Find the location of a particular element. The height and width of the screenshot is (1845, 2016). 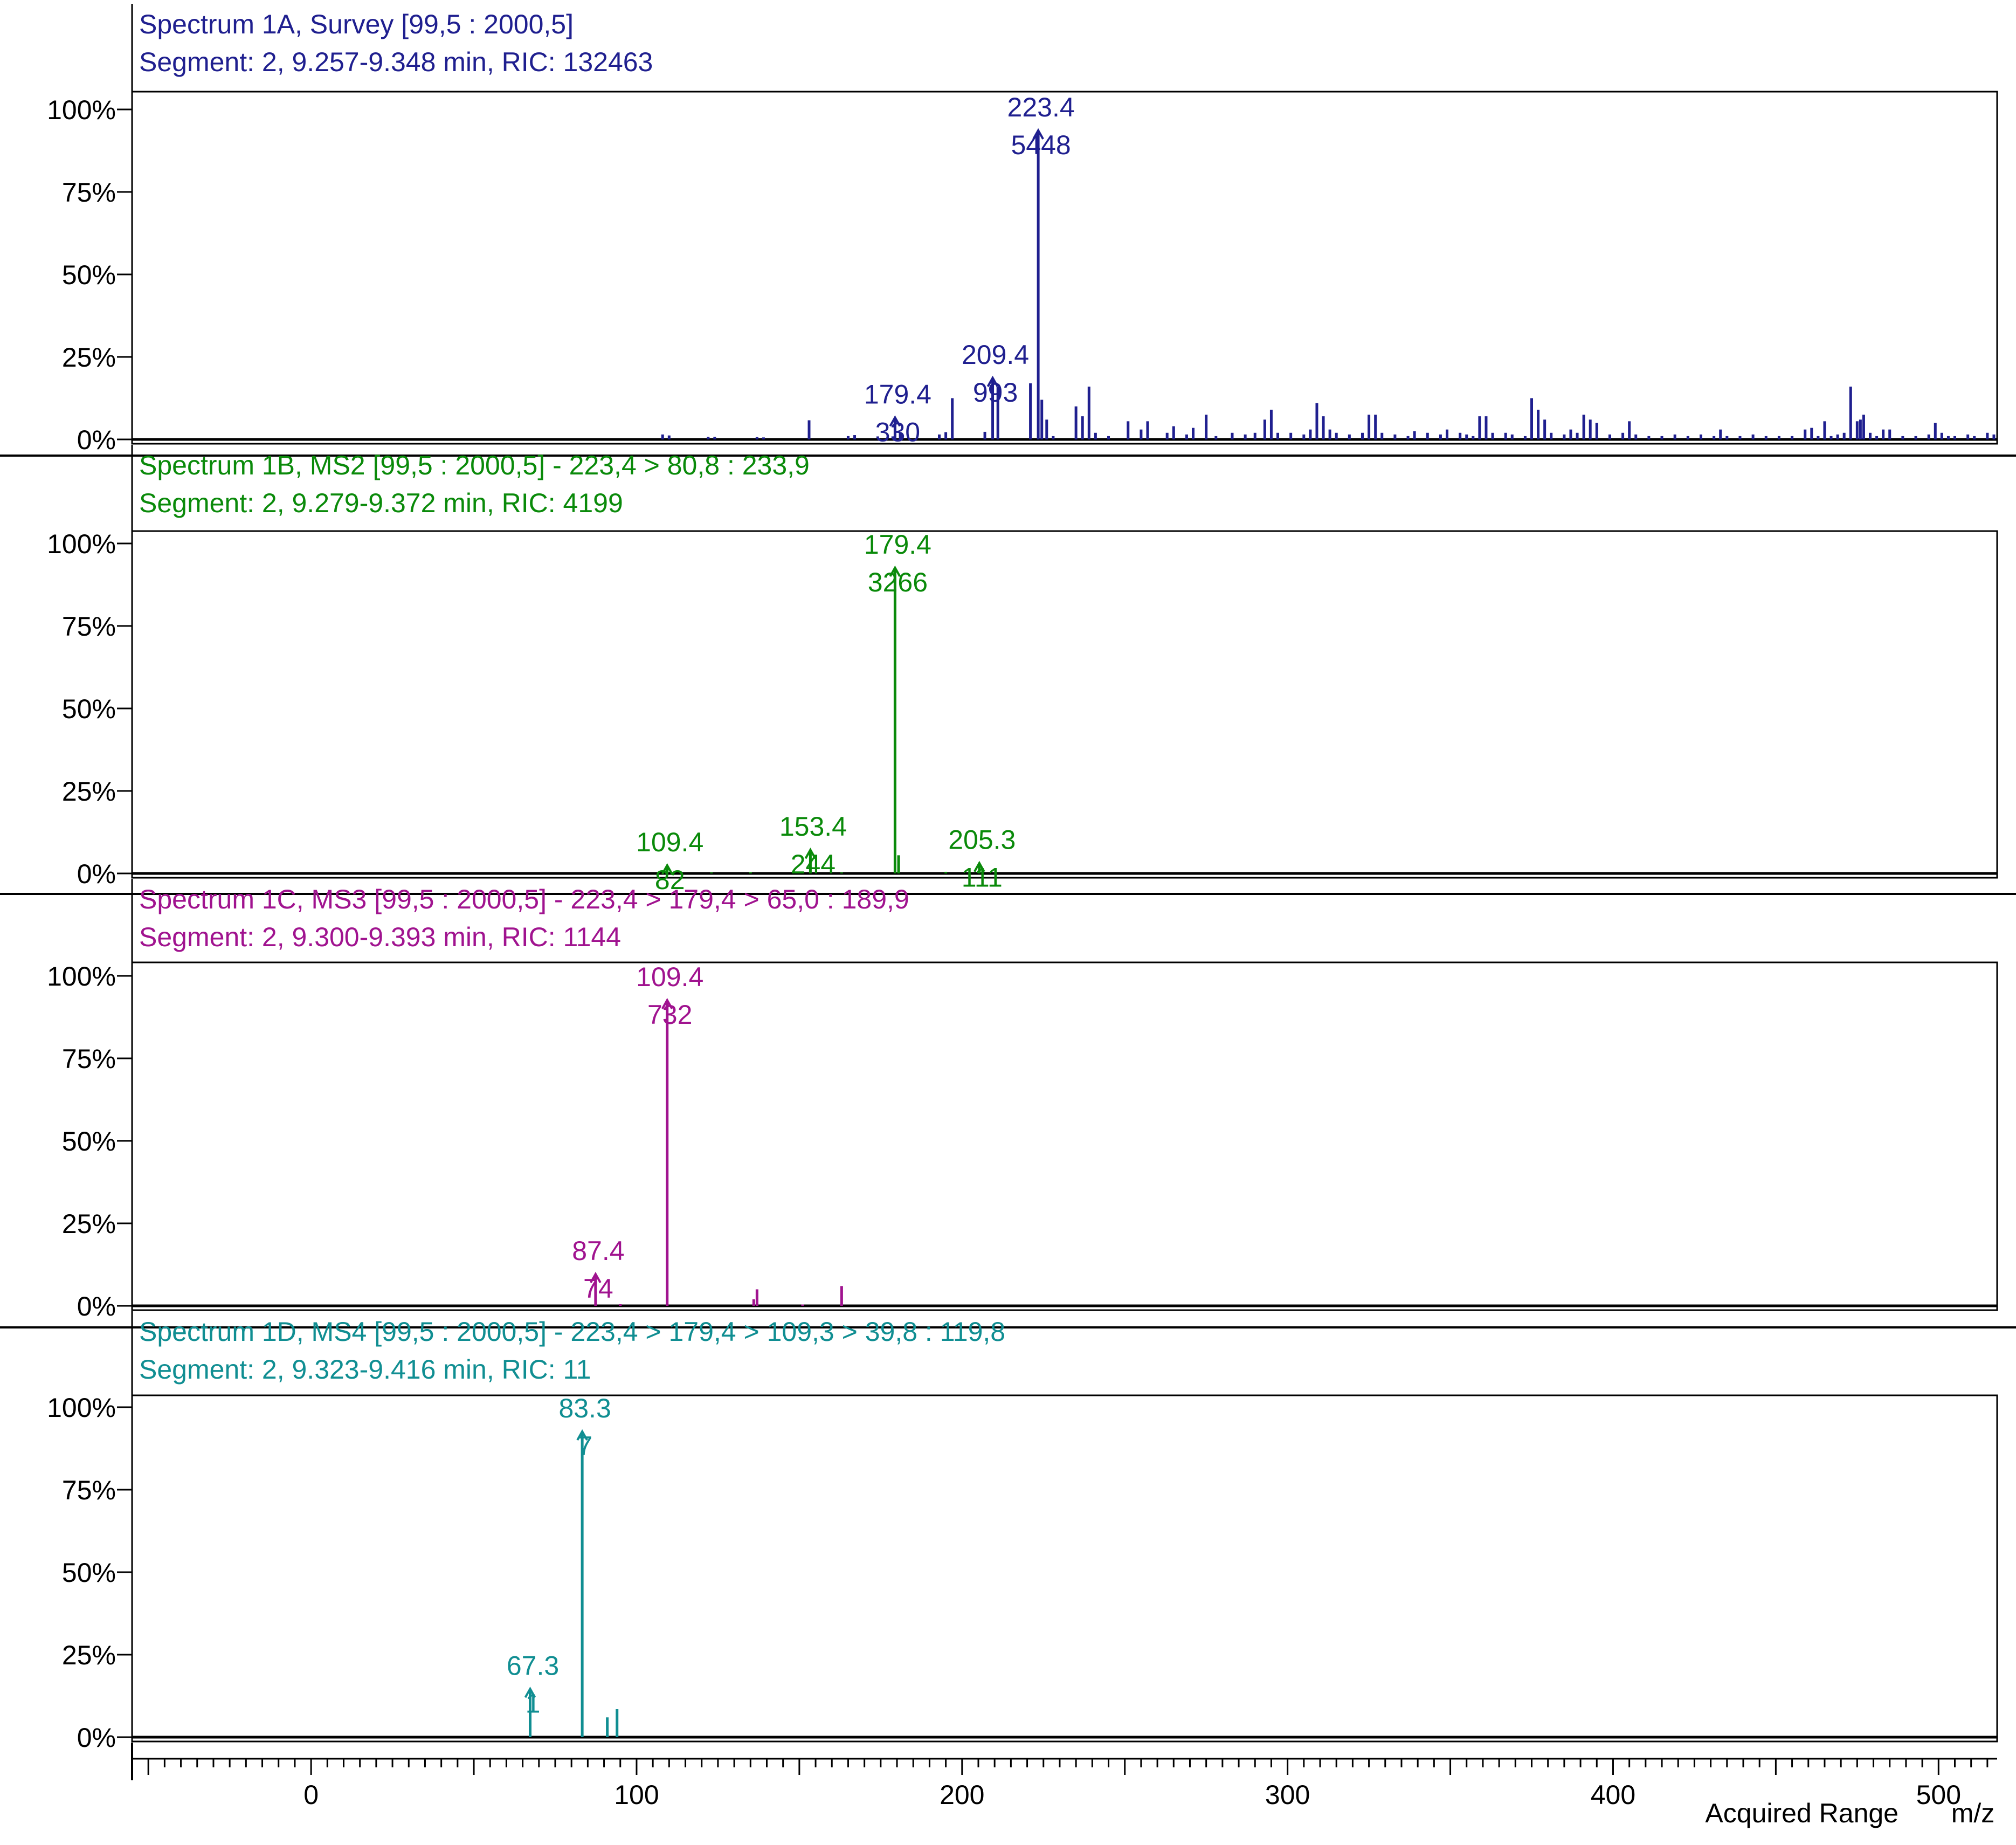

peak-mz-label: 223.4 is located at coordinates (1041, 107).